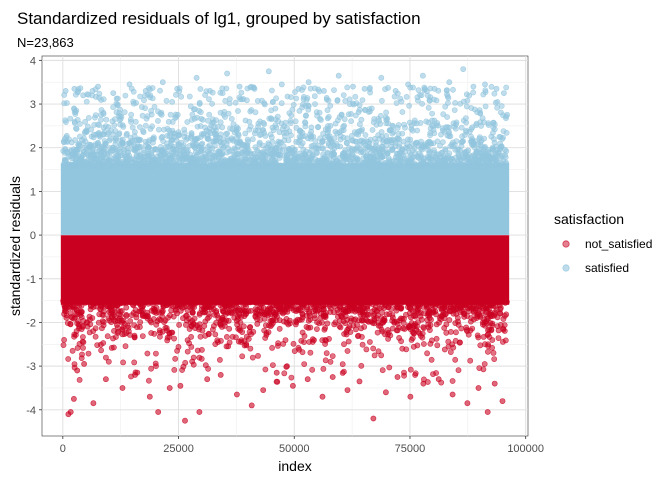  I want to click on y-tick-label: 0, so click(33, 236).